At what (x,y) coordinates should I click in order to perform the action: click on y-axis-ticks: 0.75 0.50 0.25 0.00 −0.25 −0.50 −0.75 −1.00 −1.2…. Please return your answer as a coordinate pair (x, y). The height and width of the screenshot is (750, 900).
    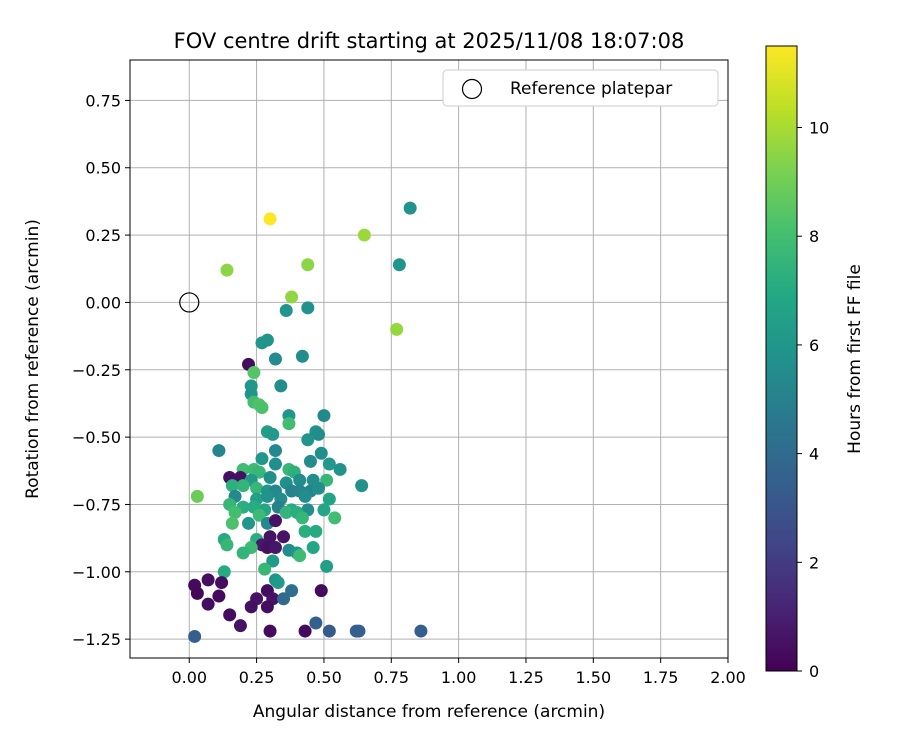
    Looking at the image, I should click on (101, 370).